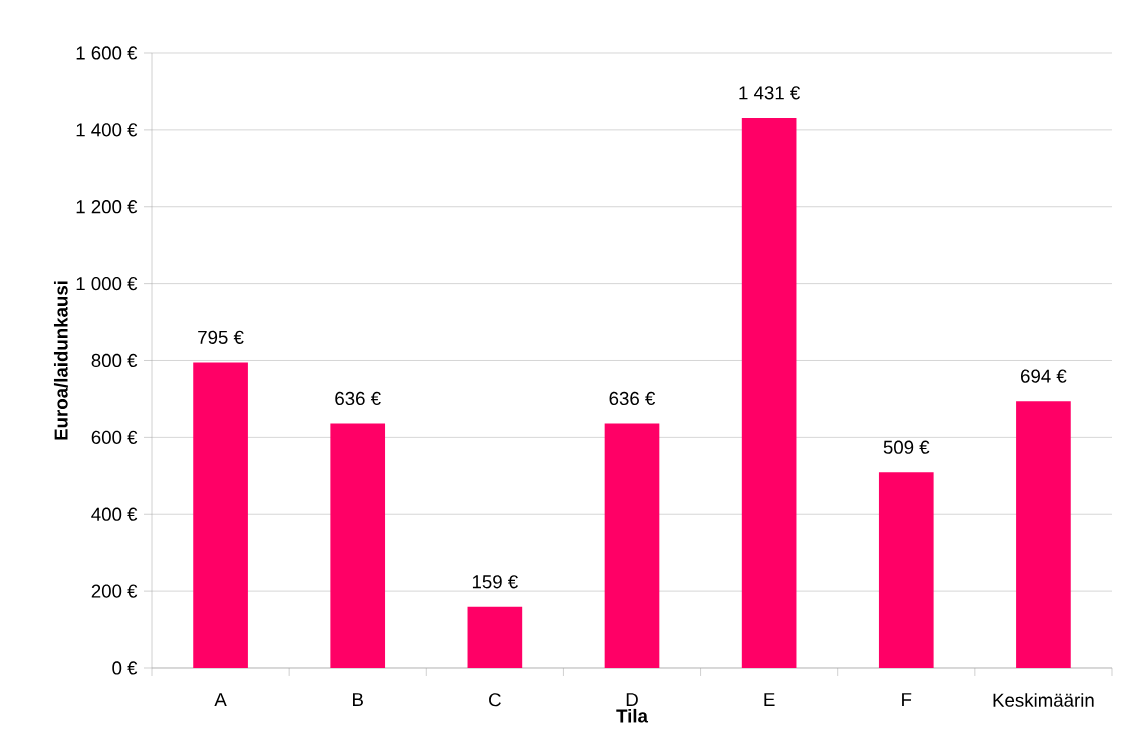  I want to click on data-label: 694 €, so click(1044, 376).